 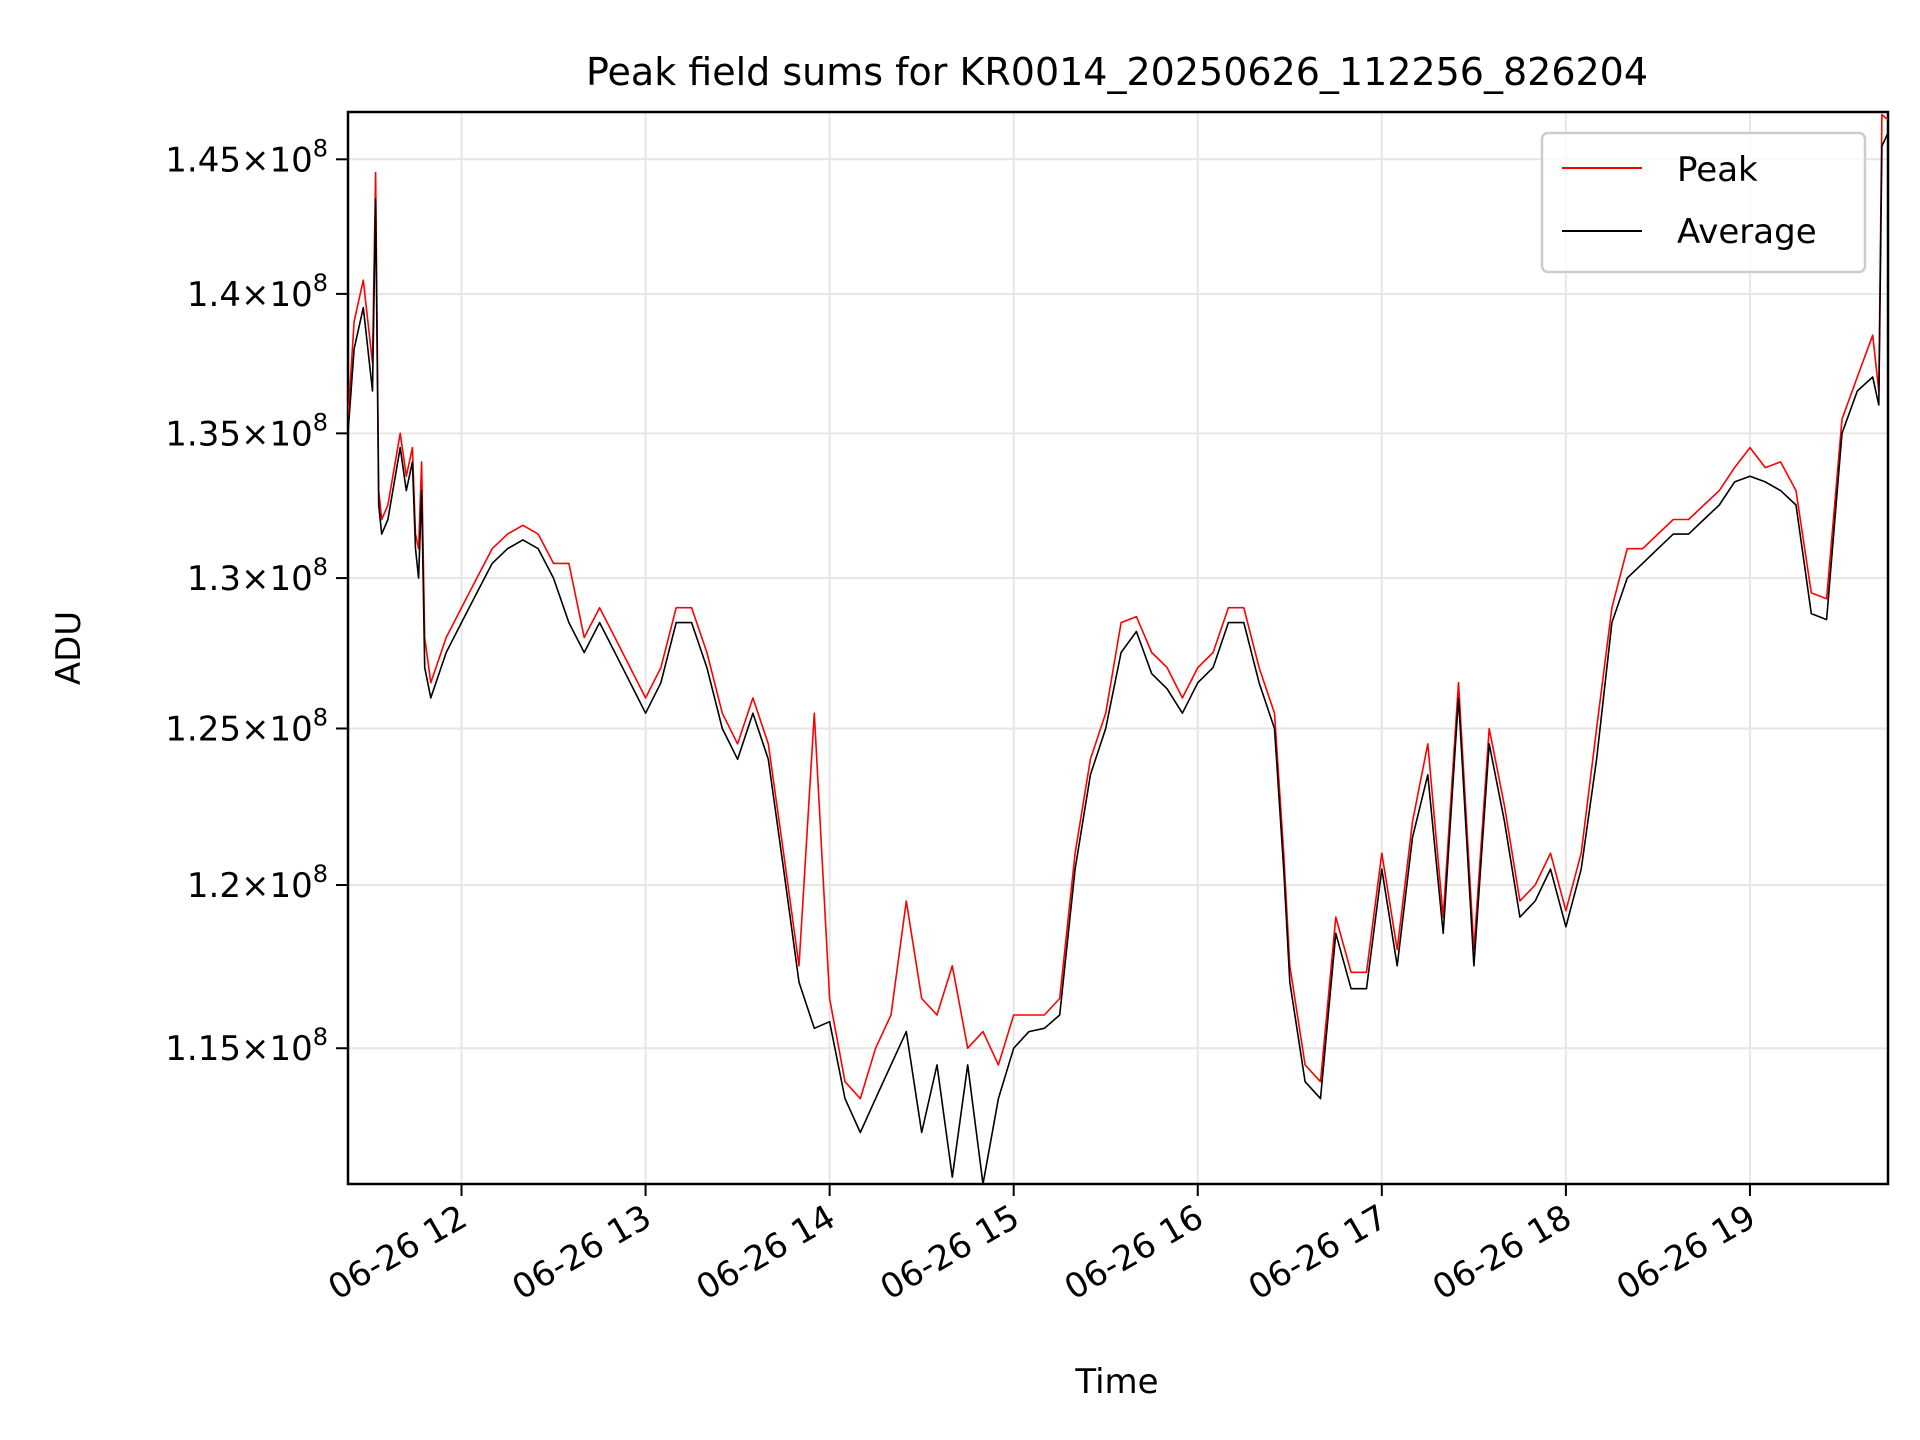 What do you see at coordinates (1686, 1252) in the screenshot?
I see `x-tick-label: 06-26 19` at bounding box center [1686, 1252].